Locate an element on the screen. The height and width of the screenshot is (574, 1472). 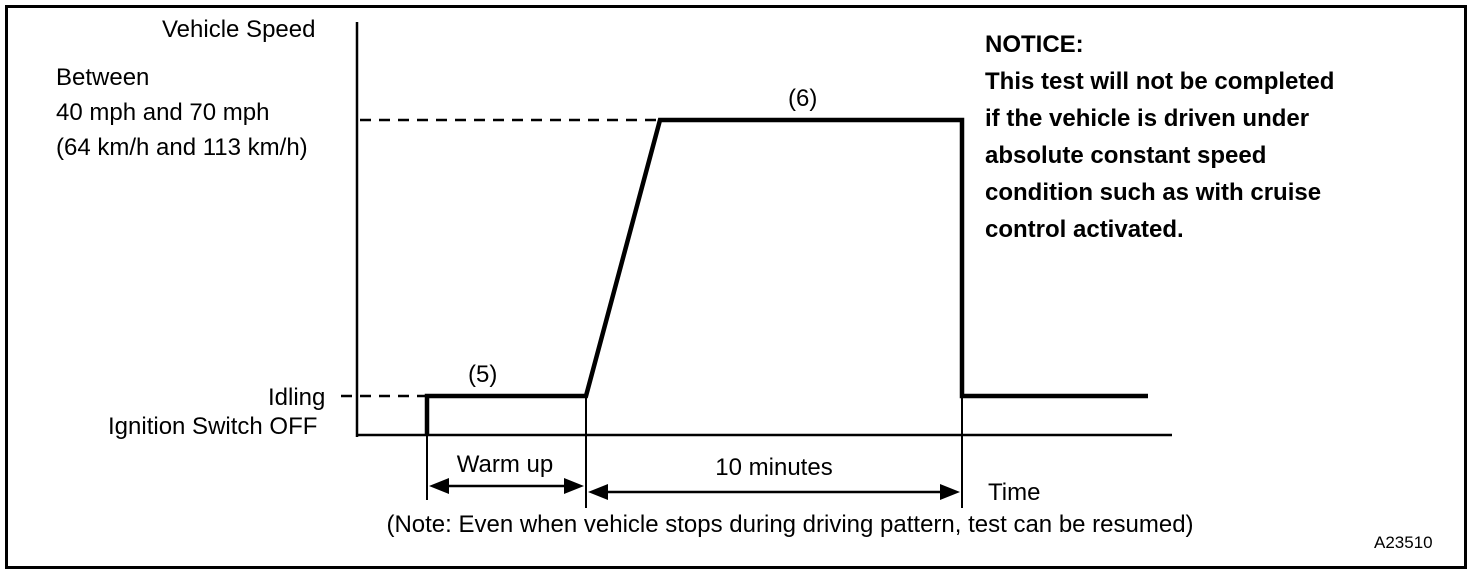
warm-up-label: Warm up is located at coordinates (505, 464).